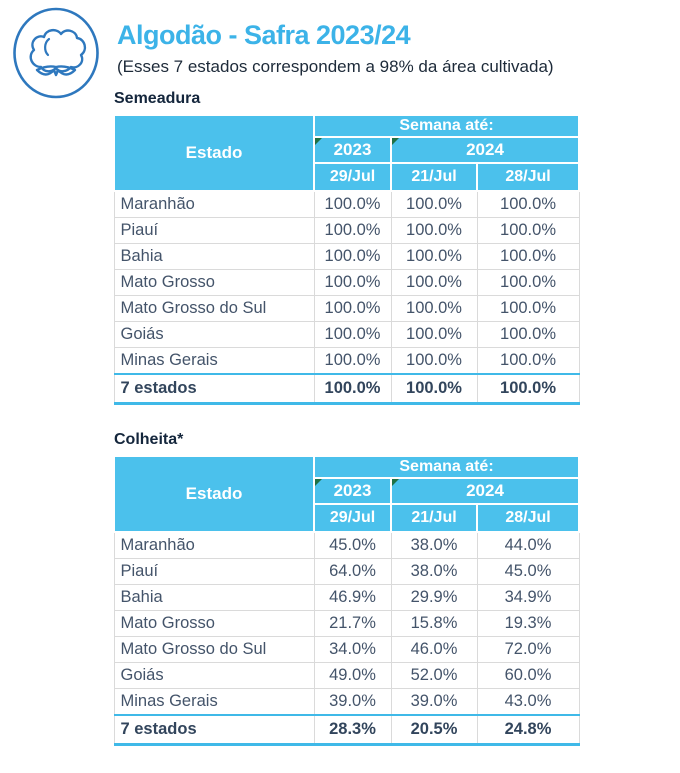 This screenshot has height=773, width=680. Describe the element at coordinates (149, 439) in the screenshot. I see `section-label-colheita: Colheita*` at that location.